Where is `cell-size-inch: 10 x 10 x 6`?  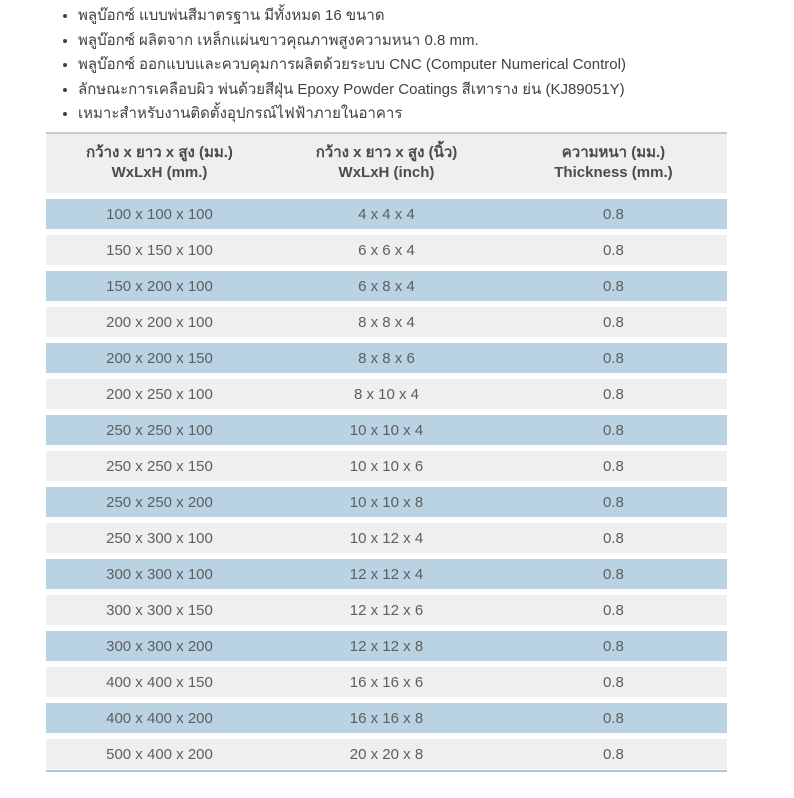 cell-size-inch: 10 x 10 x 6 is located at coordinates (386, 466).